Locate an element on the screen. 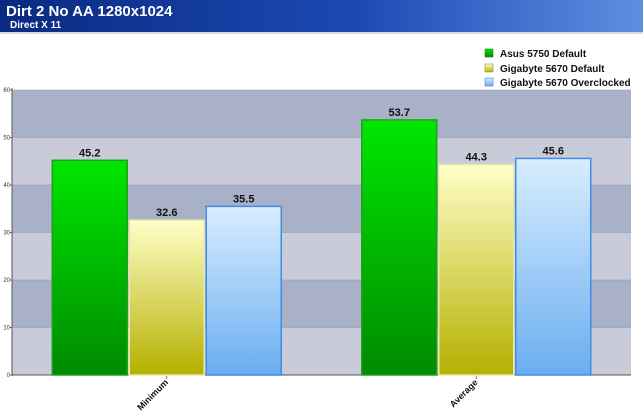 The width and height of the screenshot is (643, 413). legend-swatch-asus-5750-default is located at coordinates (489, 53).